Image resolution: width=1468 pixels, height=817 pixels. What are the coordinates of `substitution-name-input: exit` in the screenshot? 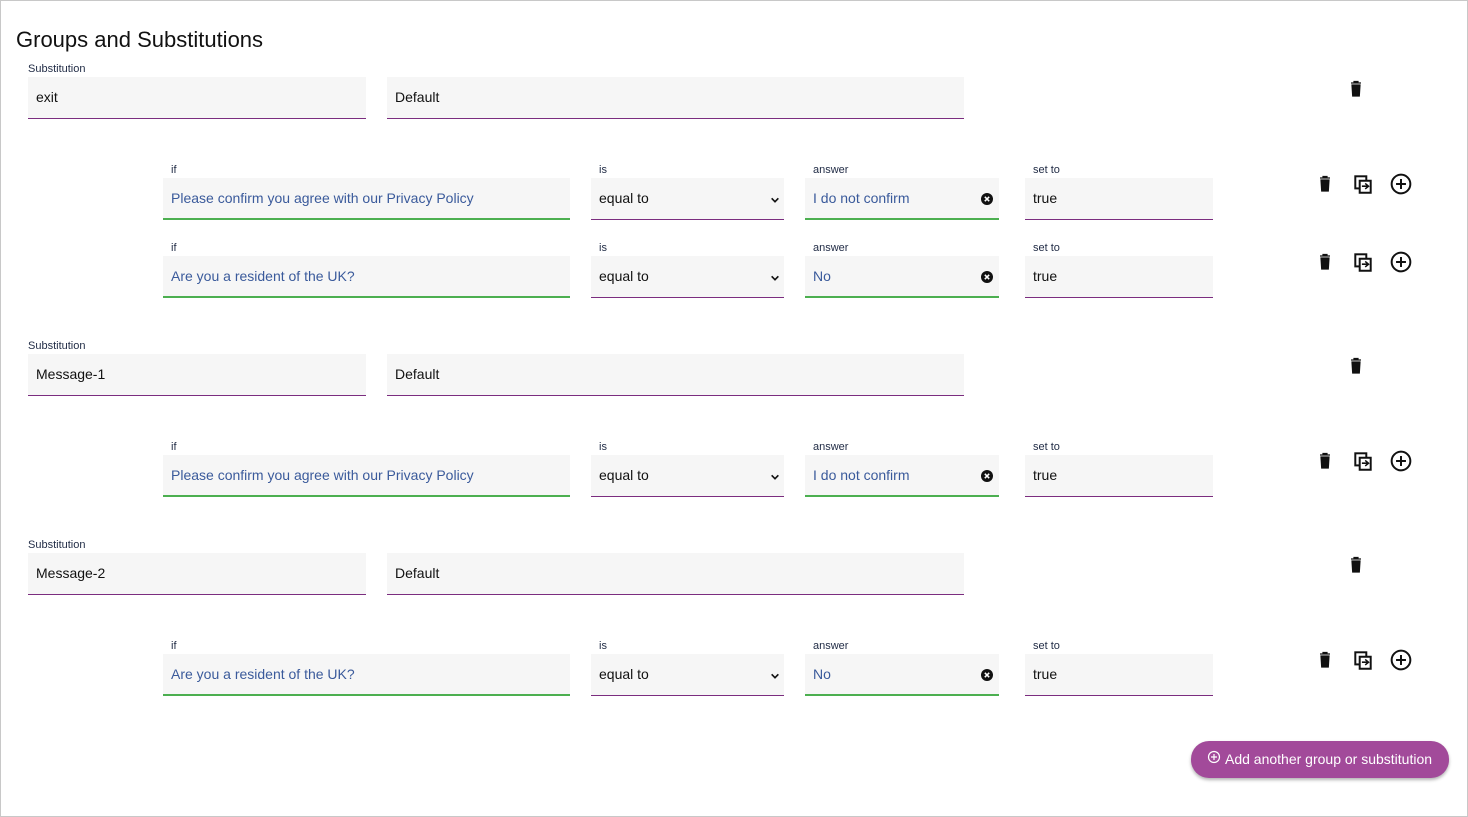 It's located at (197, 98).